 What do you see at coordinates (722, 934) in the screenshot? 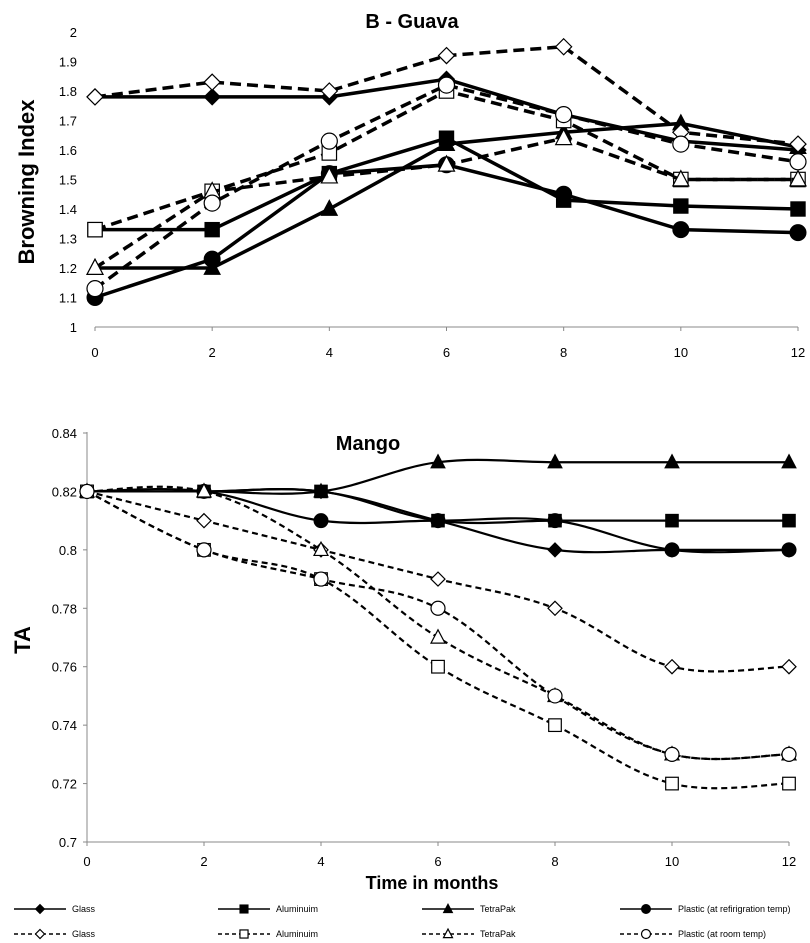
I see `legend-label: Plastic (at room temp)` at bounding box center [722, 934].